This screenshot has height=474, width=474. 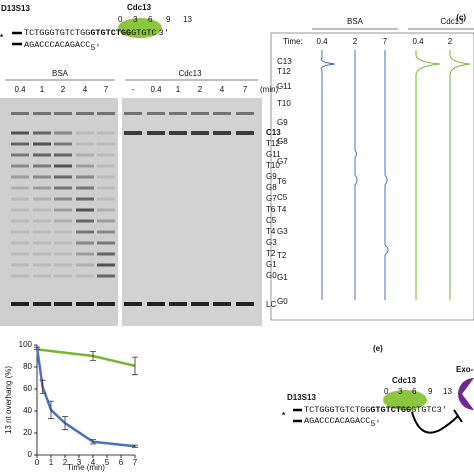 What do you see at coordinates (282, 209) in the screenshot?
I see `band-label: T4` at bounding box center [282, 209].